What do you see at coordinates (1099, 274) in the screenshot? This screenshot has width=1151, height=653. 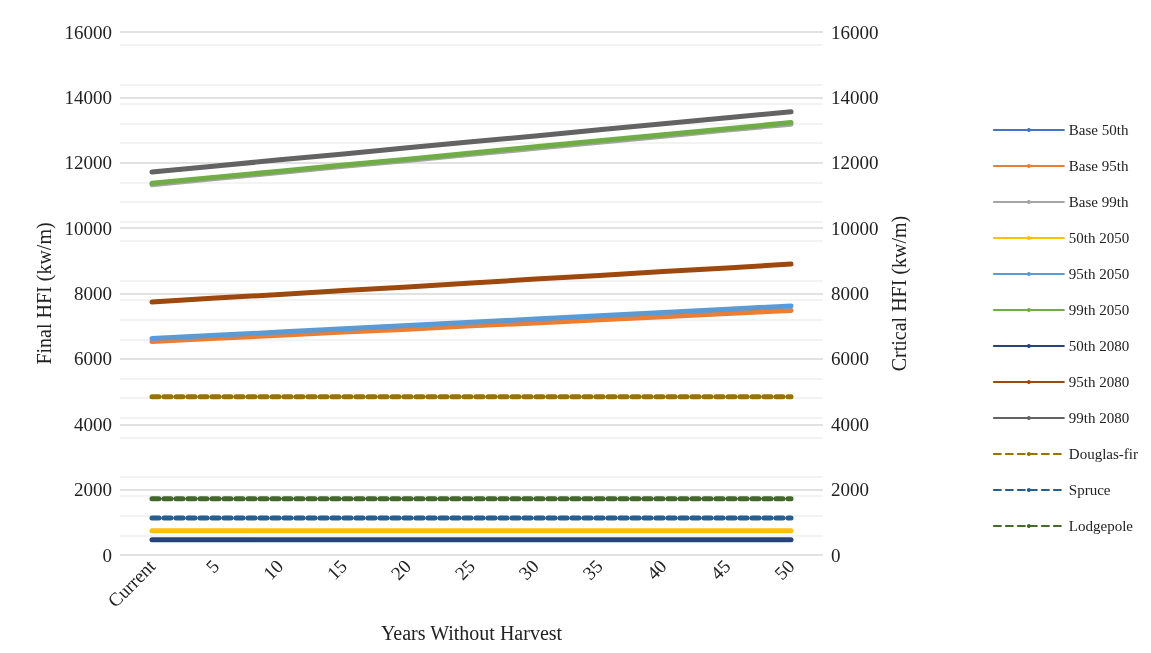 I see `legend-label: 95th 2050` at bounding box center [1099, 274].